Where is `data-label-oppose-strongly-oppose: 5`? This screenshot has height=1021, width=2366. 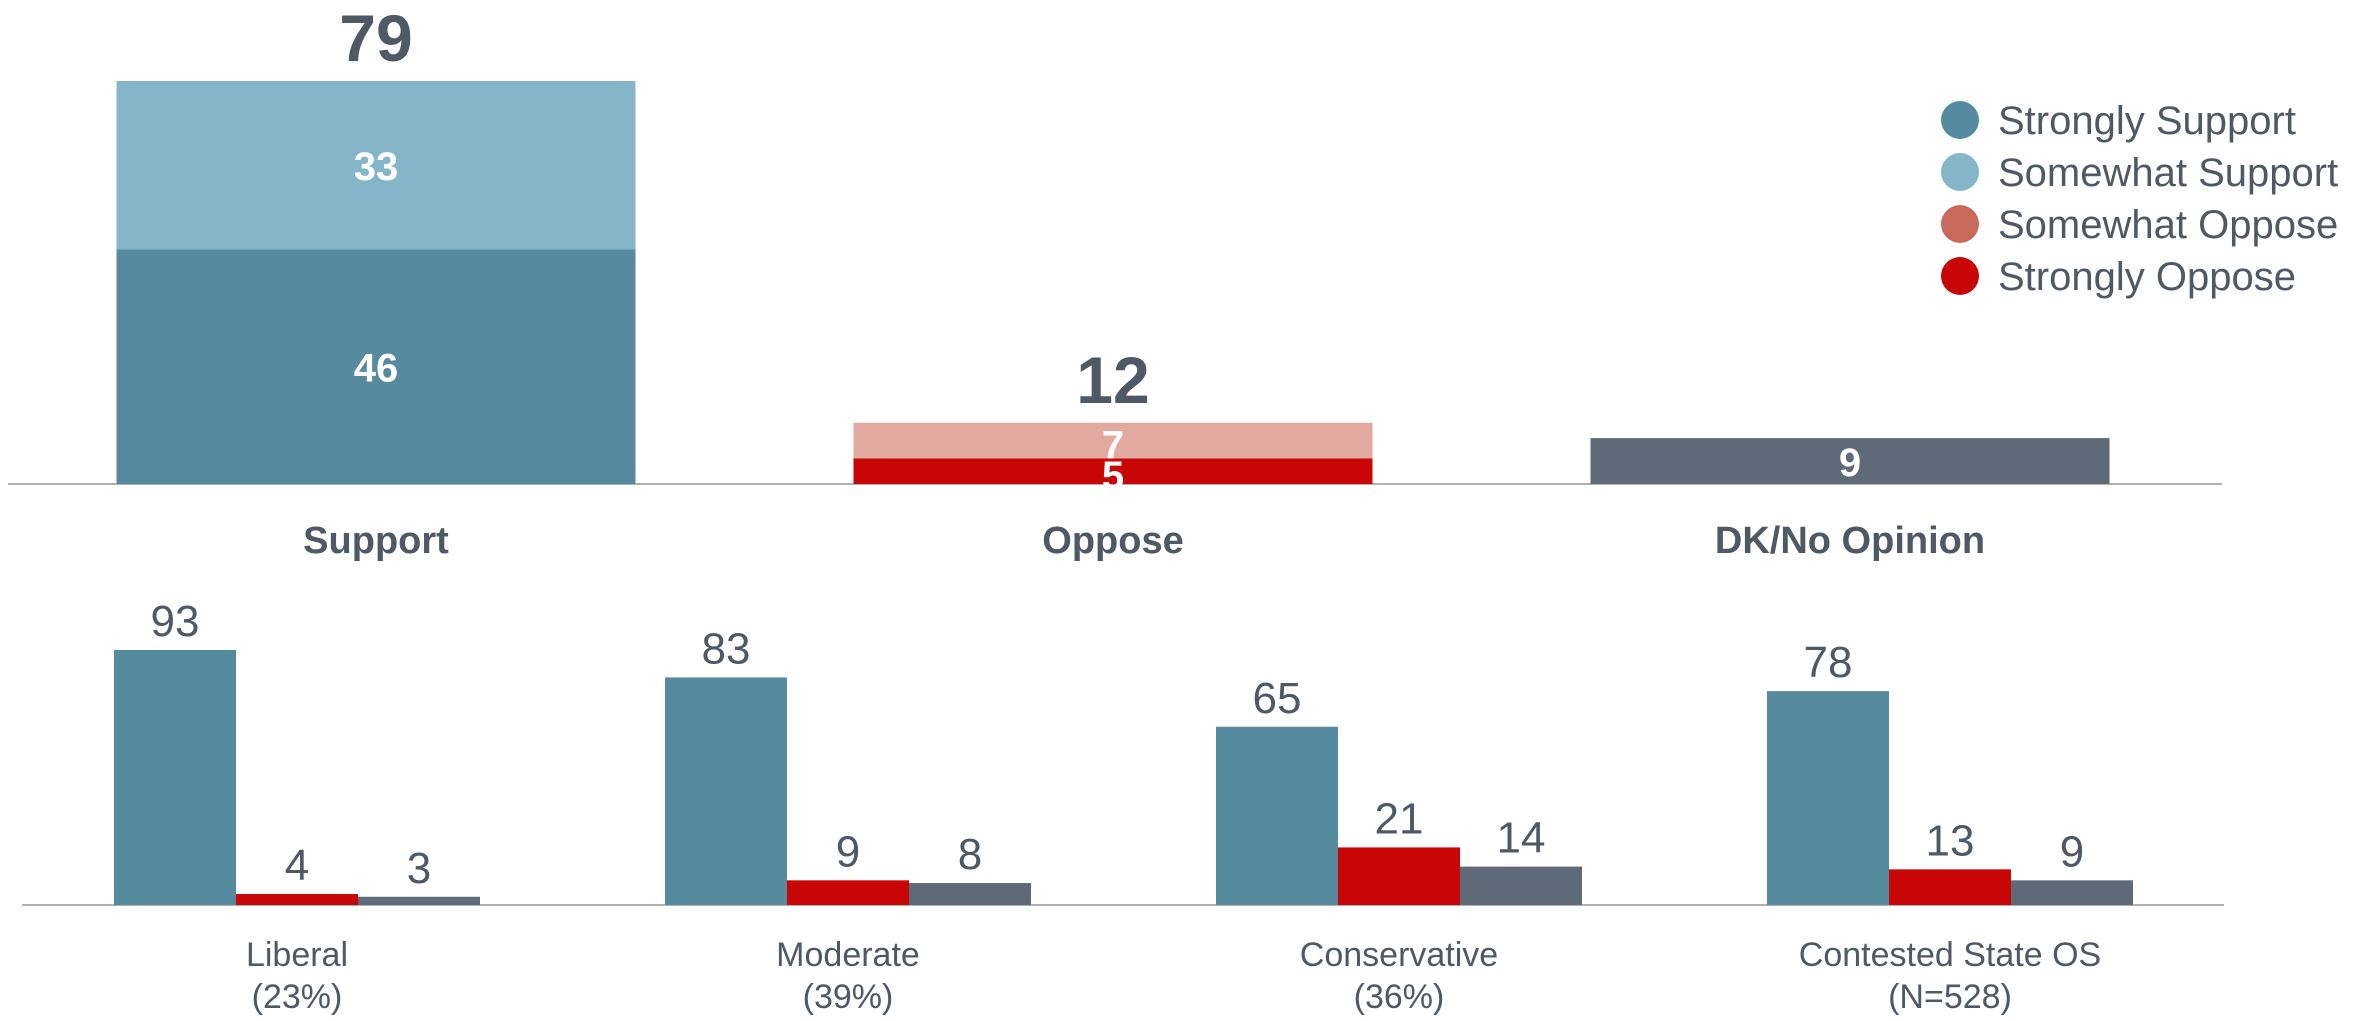 data-label-oppose-strongly-oppose: 5 is located at coordinates (1113, 476).